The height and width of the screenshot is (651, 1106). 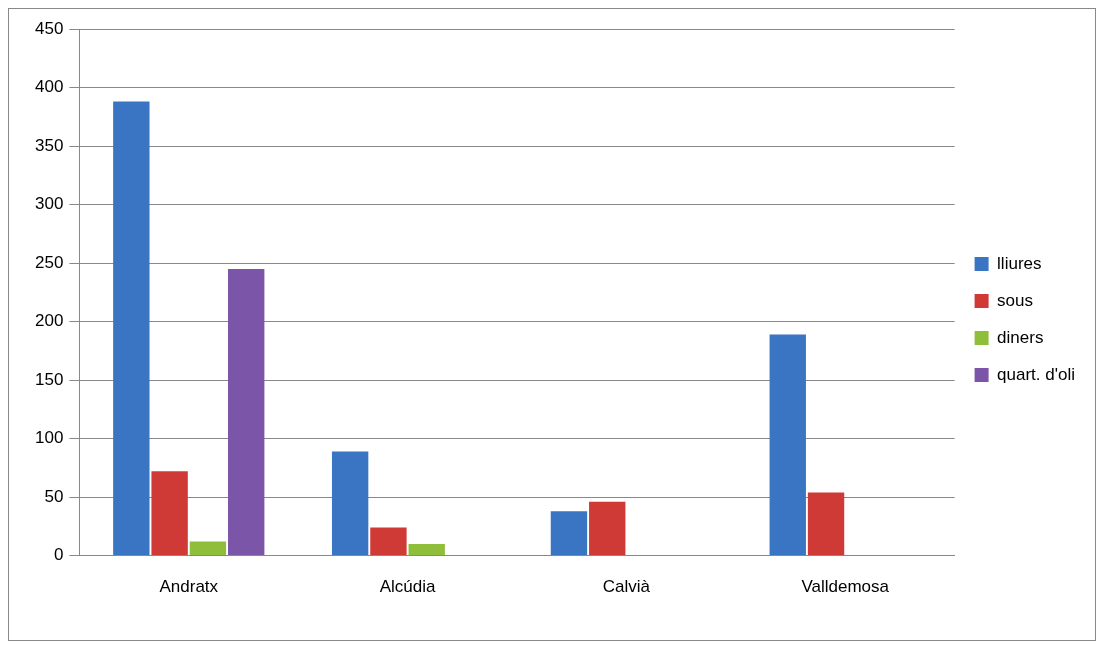 I want to click on legend-label: quart. d'oli, so click(x=1036, y=374).